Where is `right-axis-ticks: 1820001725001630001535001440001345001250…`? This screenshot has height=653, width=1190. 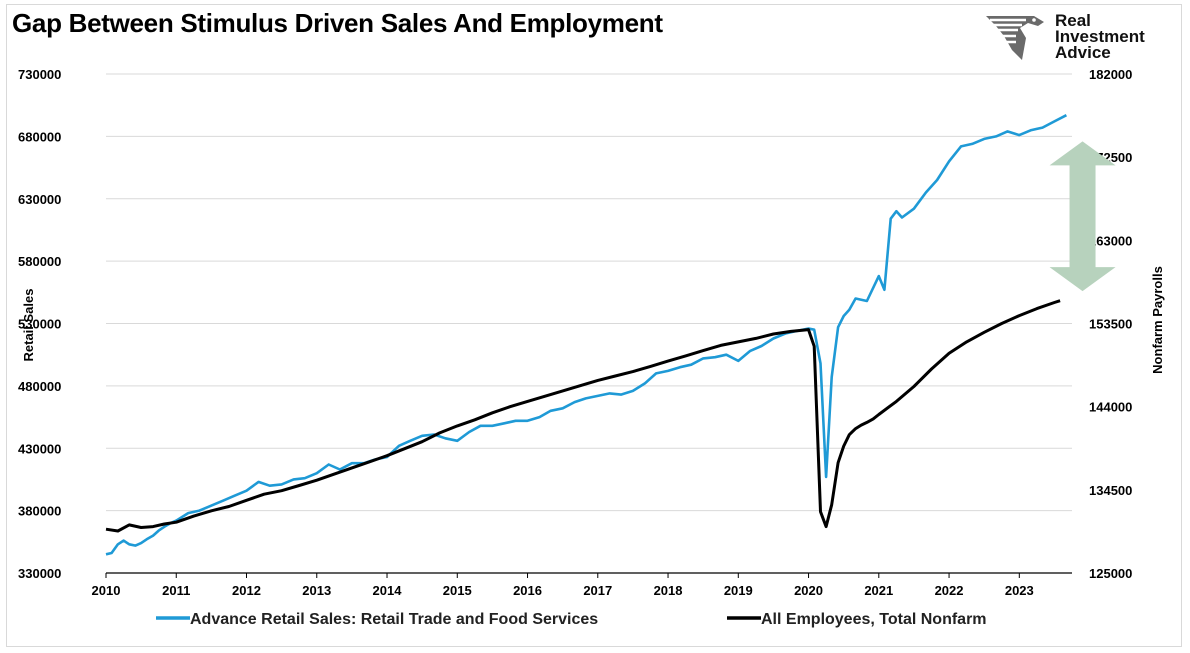
right-axis-ticks: 1820001725001630001535001440001345001250… is located at coordinates (1110, 324).